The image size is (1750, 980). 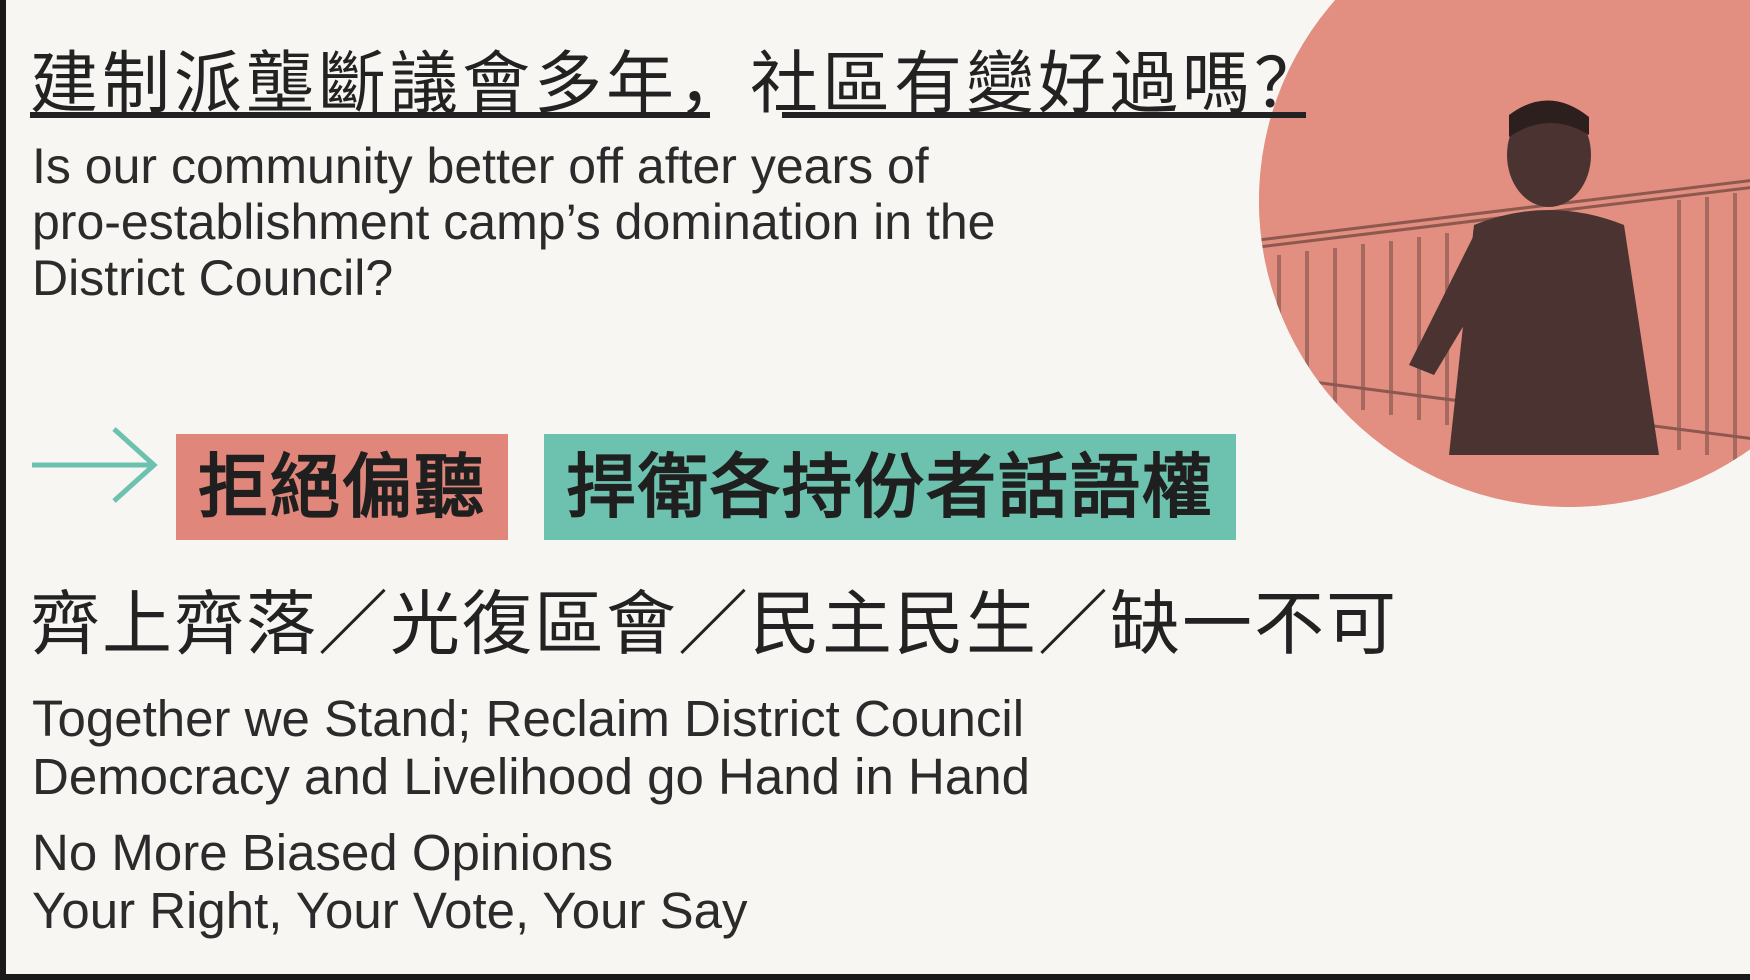 I want to click on headline: 建制派壟斷議會多年，社區有變好過嗎？, so click(x=678, y=77).